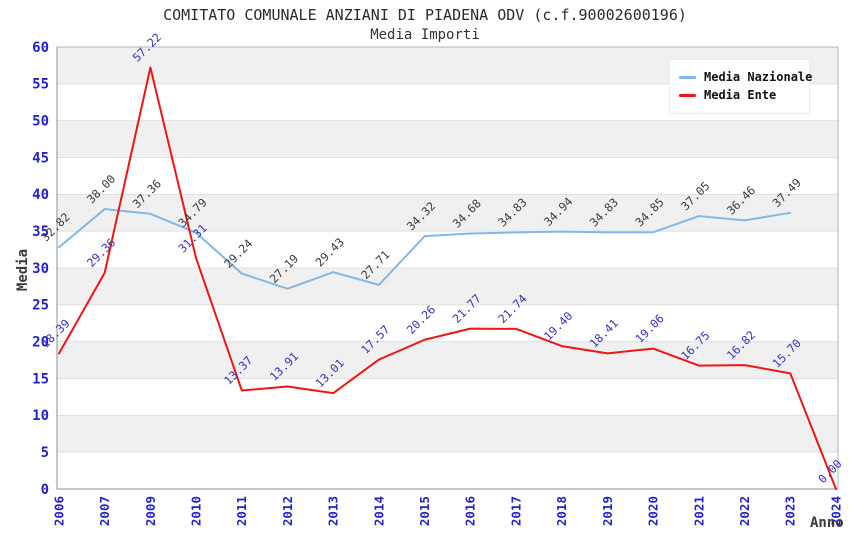 This screenshot has height=550, width=850. I want to click on x-tick-label: 2020, so click(653, 511).